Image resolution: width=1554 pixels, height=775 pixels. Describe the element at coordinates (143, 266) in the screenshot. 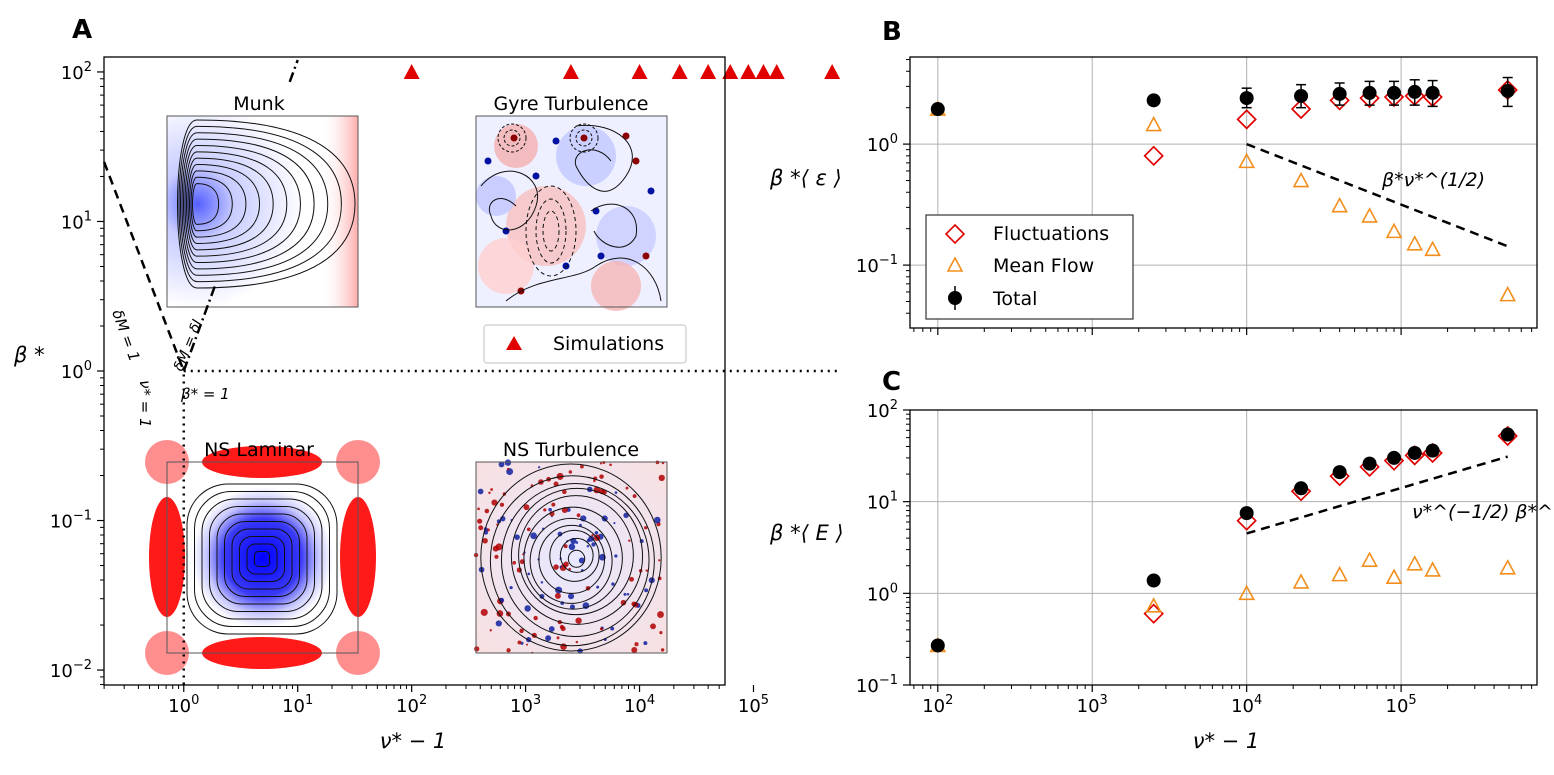

I see `line-dashed` at that location.